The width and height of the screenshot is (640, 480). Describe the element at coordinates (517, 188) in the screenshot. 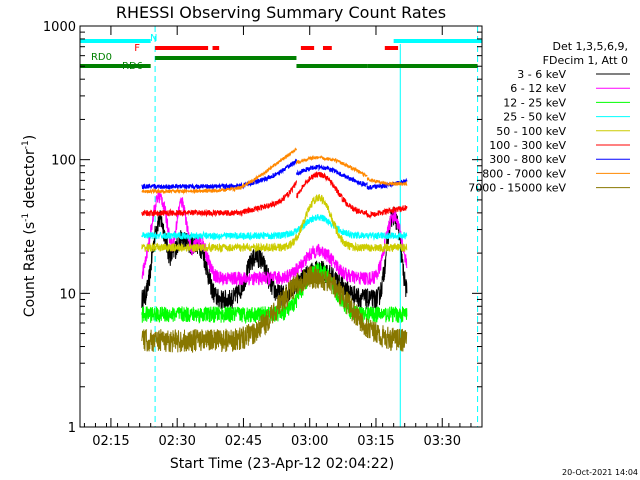

I see `legend-label: 7000 - 15000 keV` at that location.